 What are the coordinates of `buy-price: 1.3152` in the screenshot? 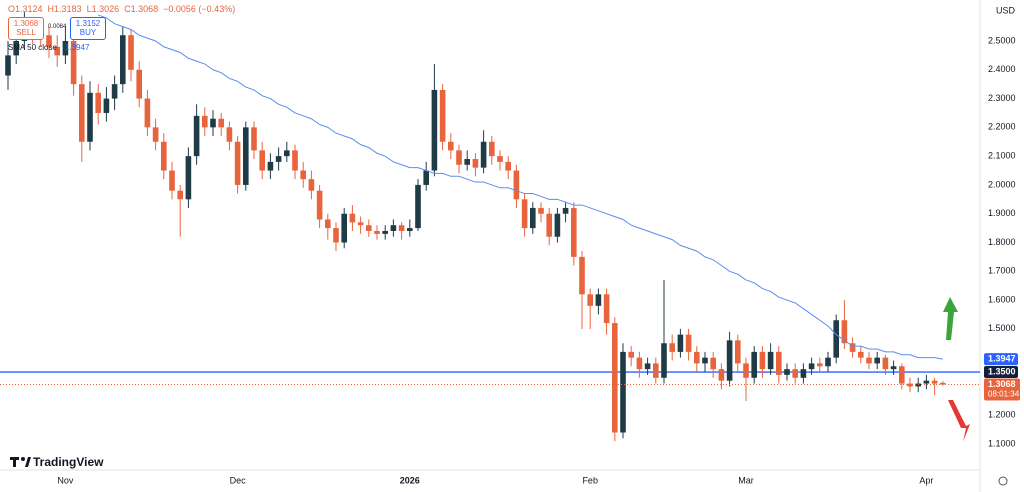 It's located at (88, 23).